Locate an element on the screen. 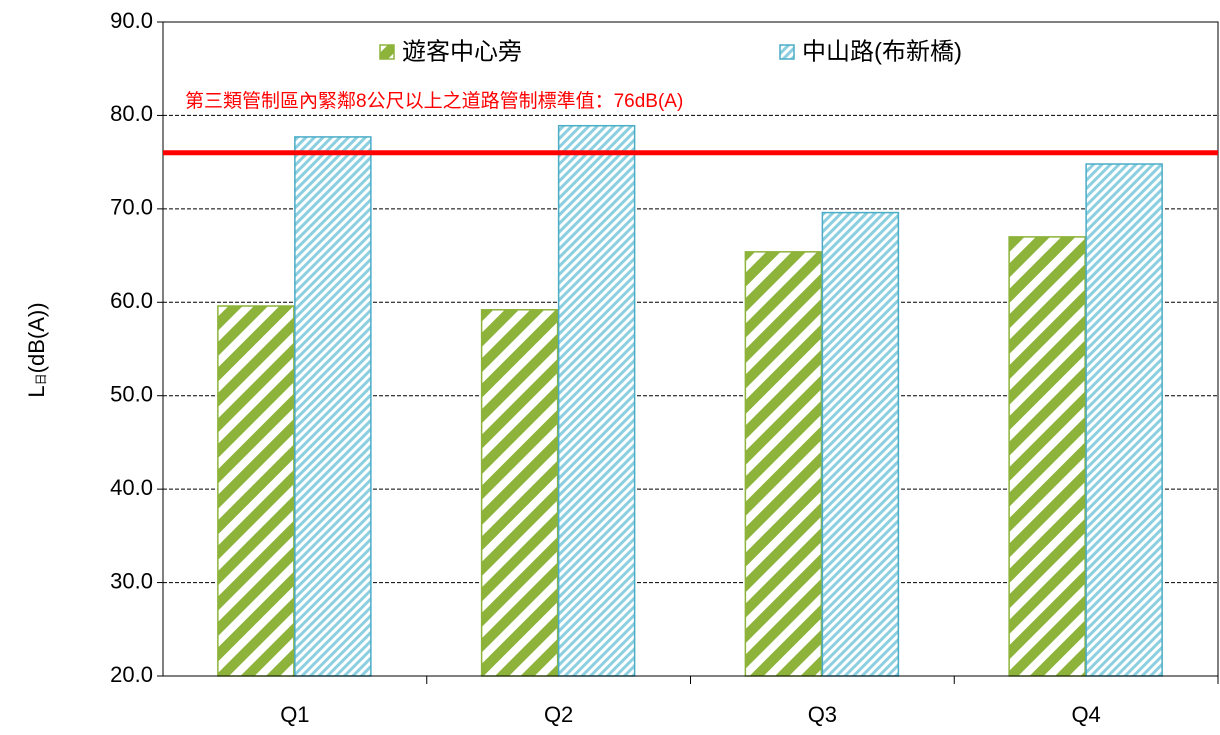  y-tick-label: 70.0 is located at coordinates (131, 207).